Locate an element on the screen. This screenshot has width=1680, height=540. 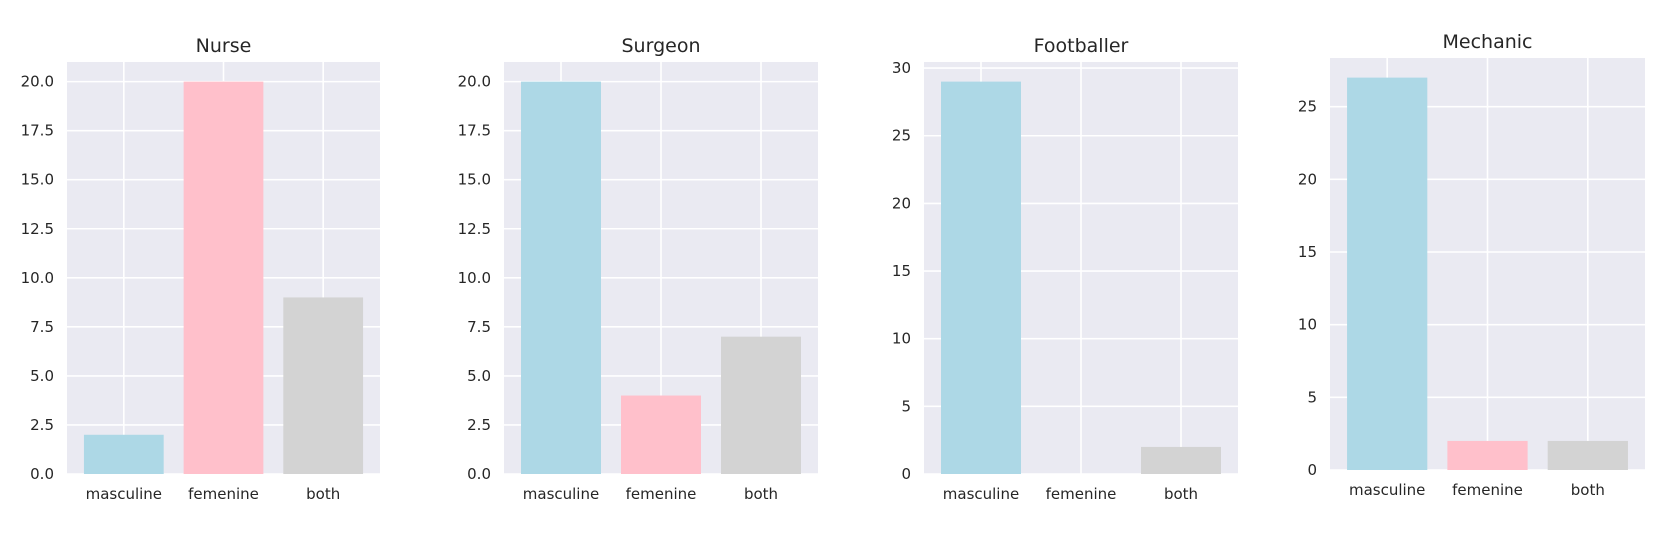
chart-title: Nurse is located at coordinates (224, 46).